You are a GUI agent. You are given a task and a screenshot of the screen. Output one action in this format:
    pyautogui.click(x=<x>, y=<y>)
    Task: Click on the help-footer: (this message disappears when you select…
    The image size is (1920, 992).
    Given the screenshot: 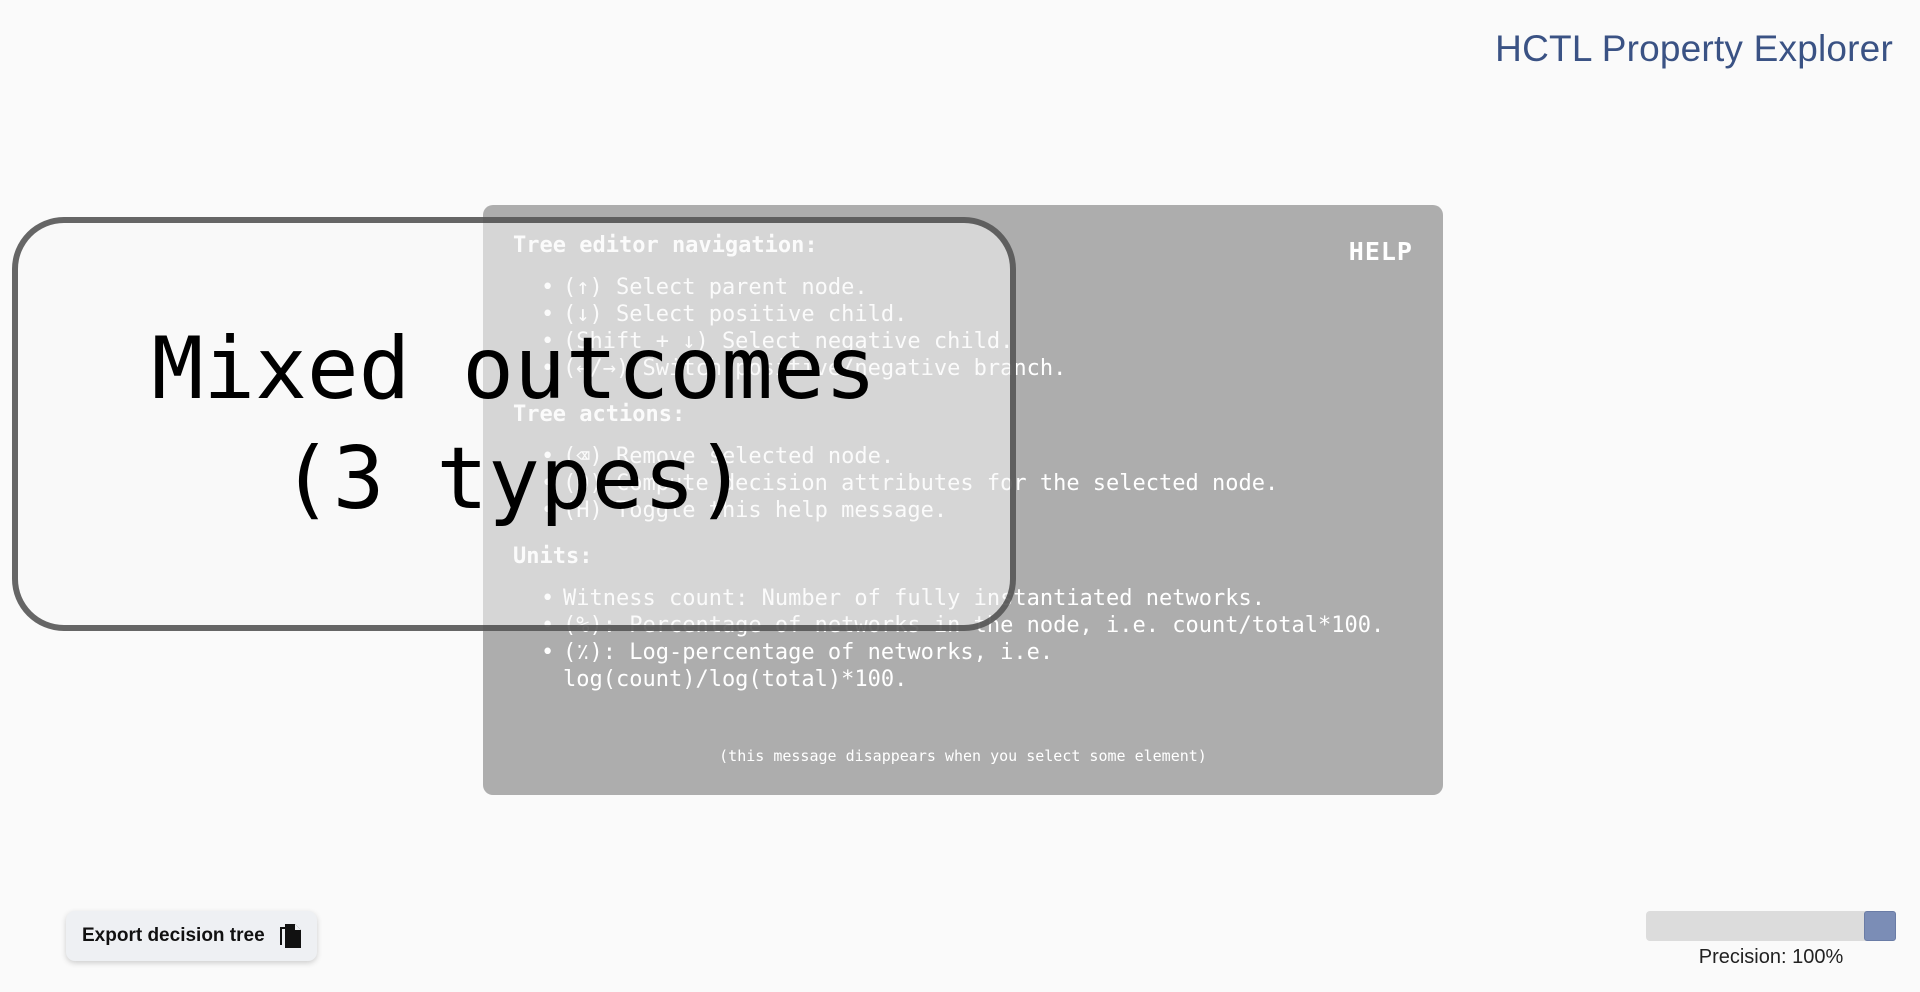 What is the action you would take?
    pyautogui.click(x=963, y=756)
    